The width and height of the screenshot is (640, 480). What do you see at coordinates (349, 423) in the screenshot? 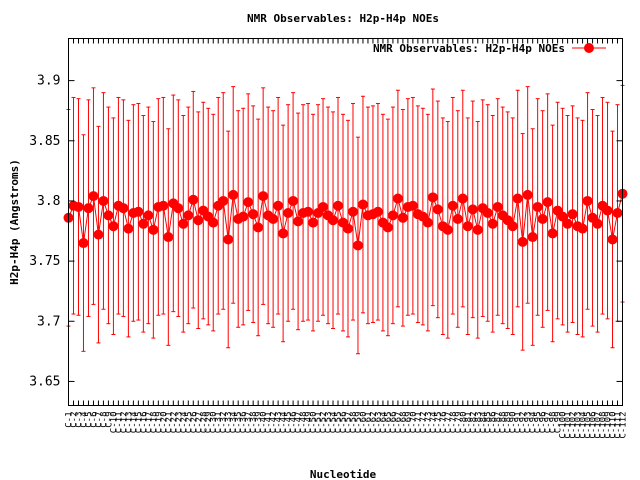
I see `x-tick-label: C-57` at bounding box center [349, 423].